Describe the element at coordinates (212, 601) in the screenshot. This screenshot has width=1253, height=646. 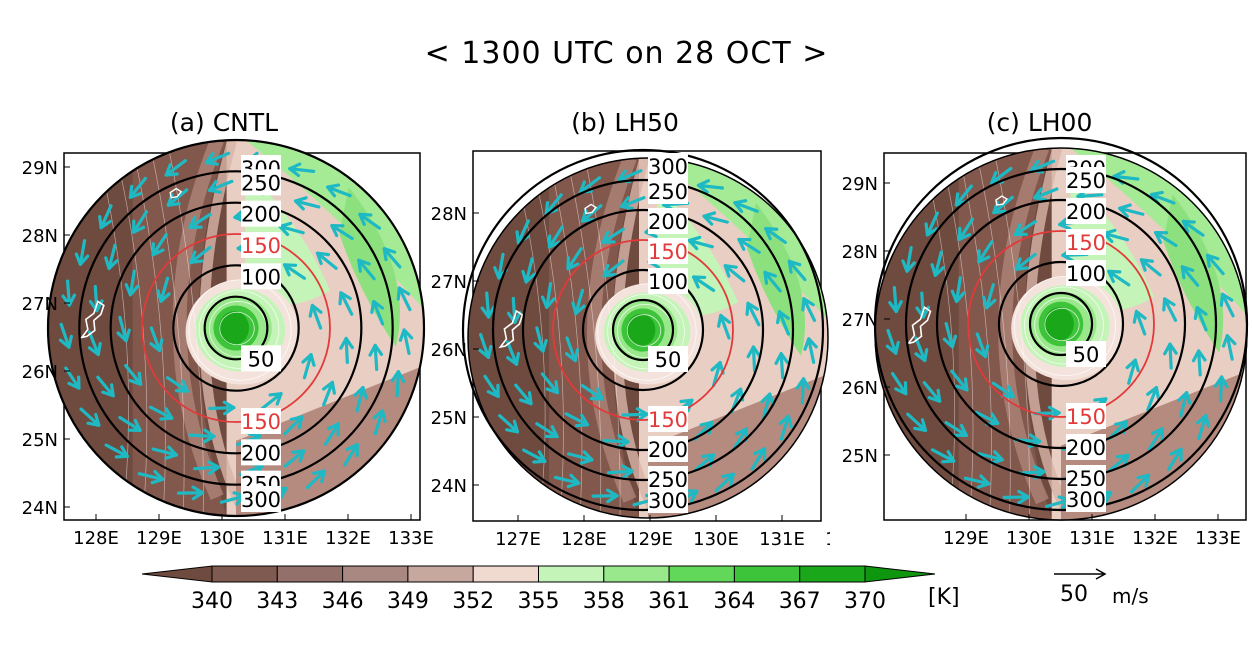
I see `colorbar-label: 340` at that location.